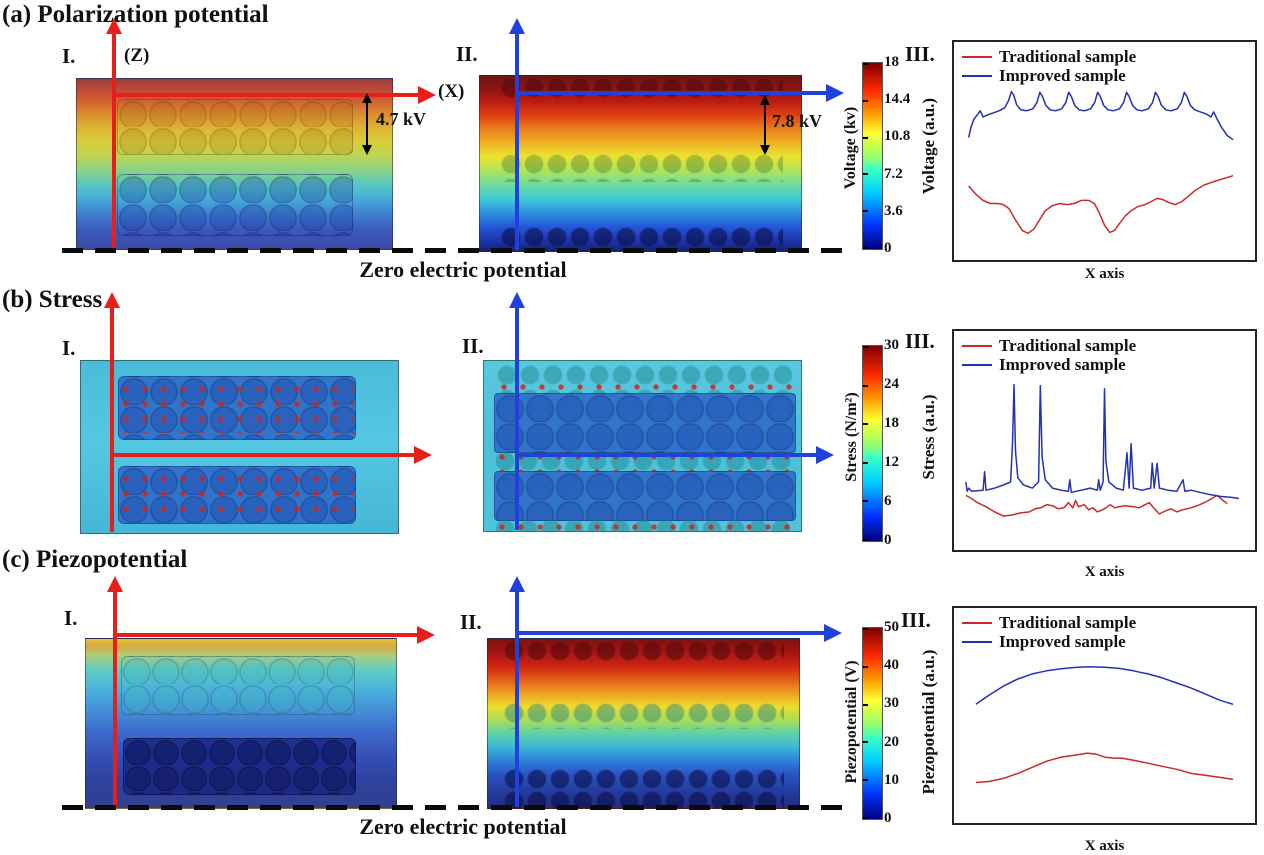 This screenshot has height=855, width=1264. Describe the element at coordinates (471, 622) in the screenshot. I see `panel-c-roman-ii: II.` at that location.